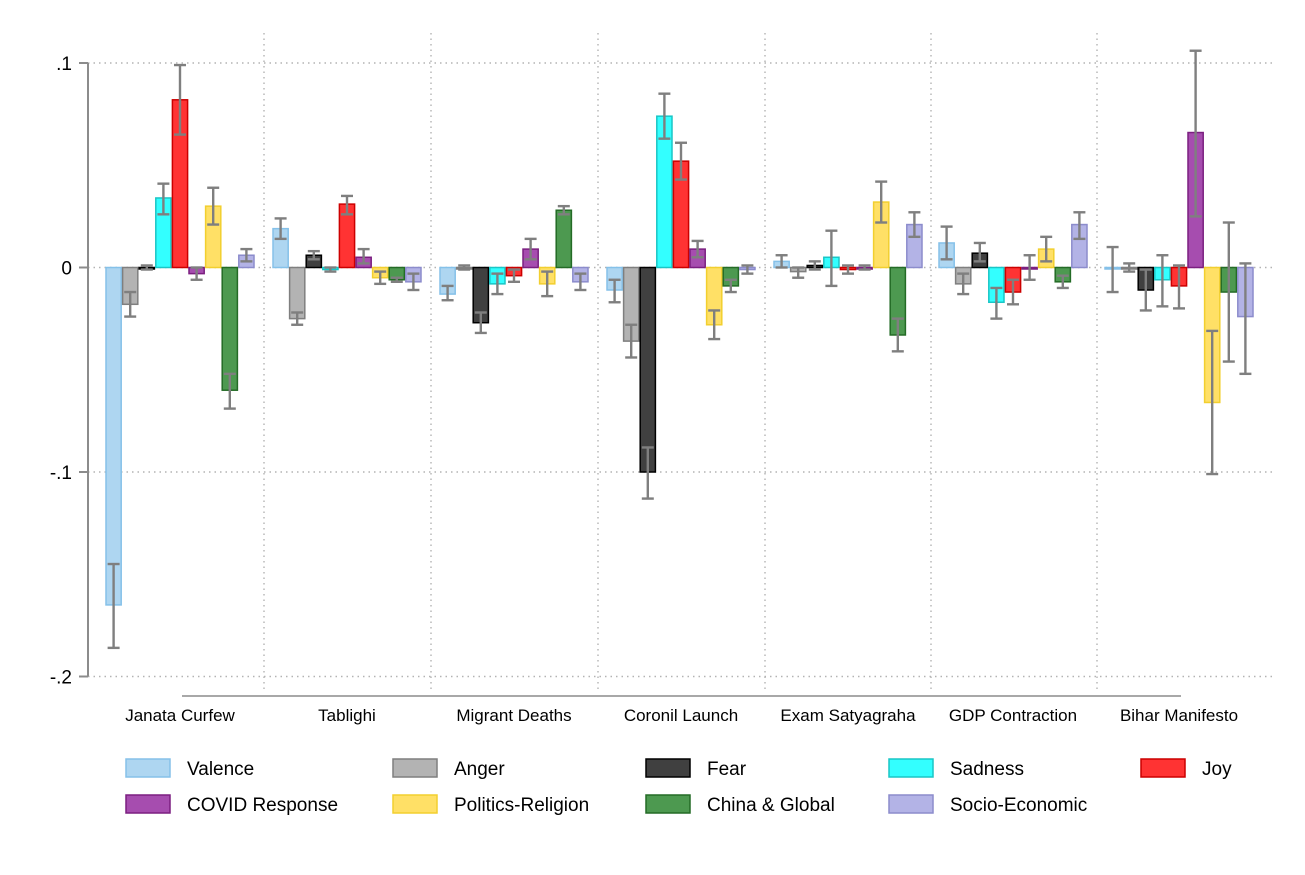 This screenshot has height=875, width=1305. I want to click on y-tick-label-2: -.1, so click(61, 473).